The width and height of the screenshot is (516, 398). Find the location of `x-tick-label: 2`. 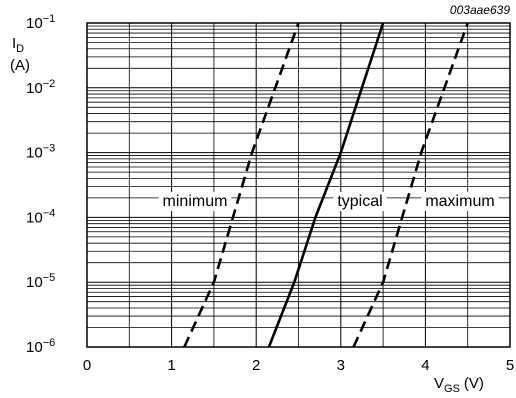

x-tick-label: 2 is located at coordinates (256, 365).